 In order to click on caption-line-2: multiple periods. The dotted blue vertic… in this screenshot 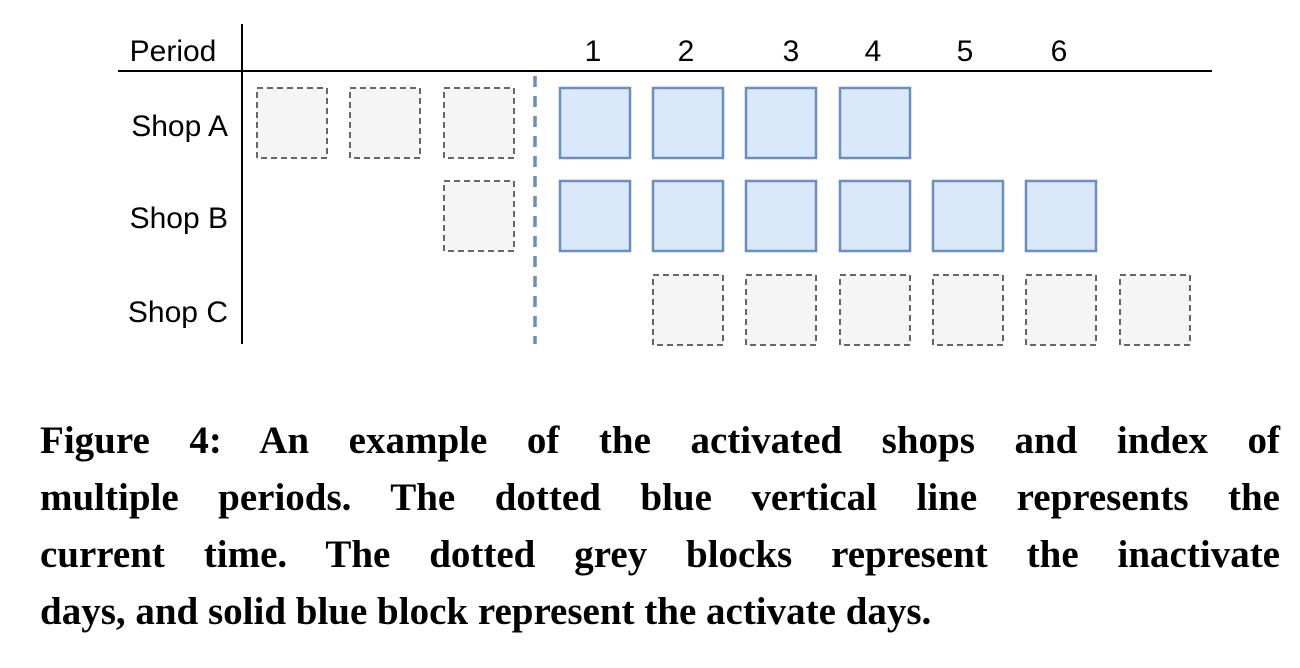, I will do `click(660, 497)`.